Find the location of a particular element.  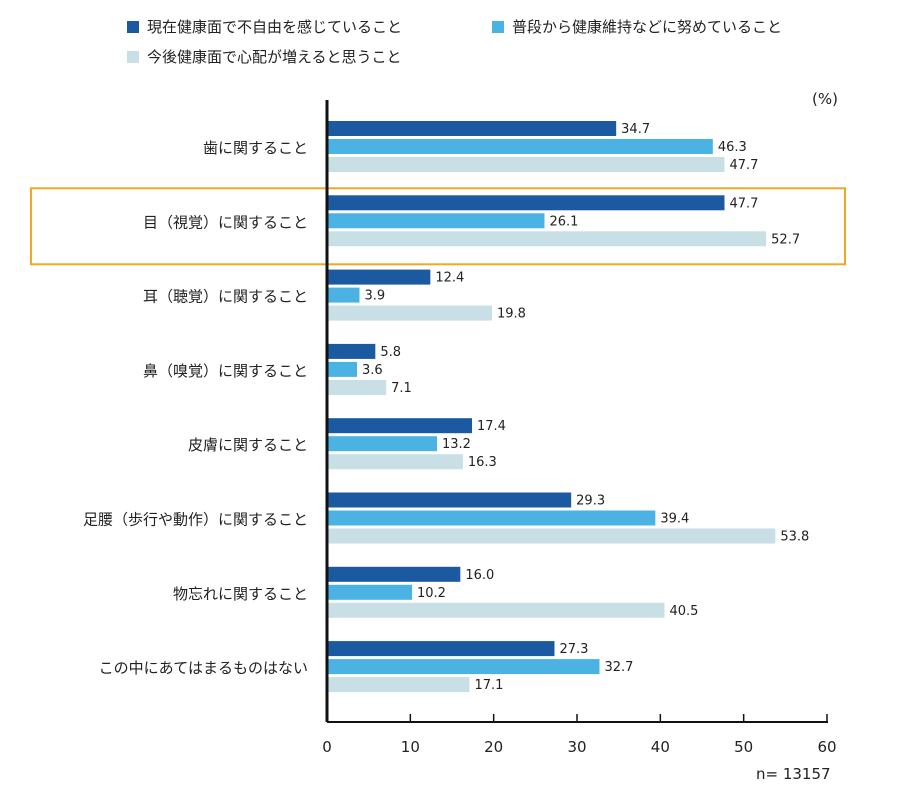

legend-item-current: 現在健康面で不自由を感じていること is located at coordinates (264, 26).